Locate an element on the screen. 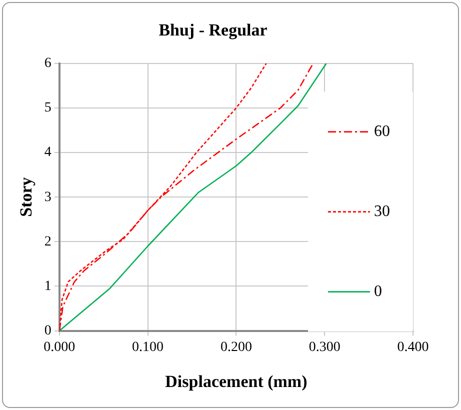 This screenshot has width=461, height=410. x-tick-label: 0.300 is located at coordinates (324, 347).